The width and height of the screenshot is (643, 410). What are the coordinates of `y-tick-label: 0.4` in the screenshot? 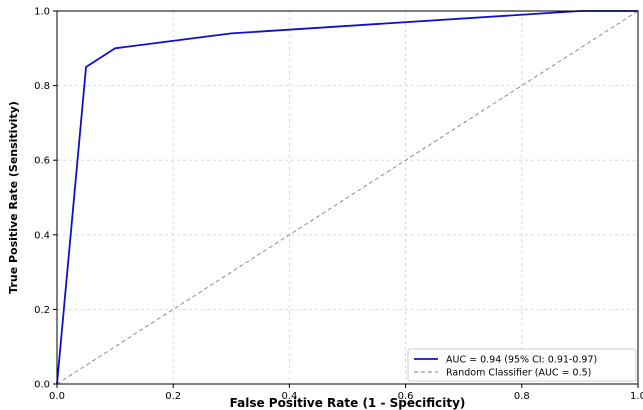 It's located at (42, 235).